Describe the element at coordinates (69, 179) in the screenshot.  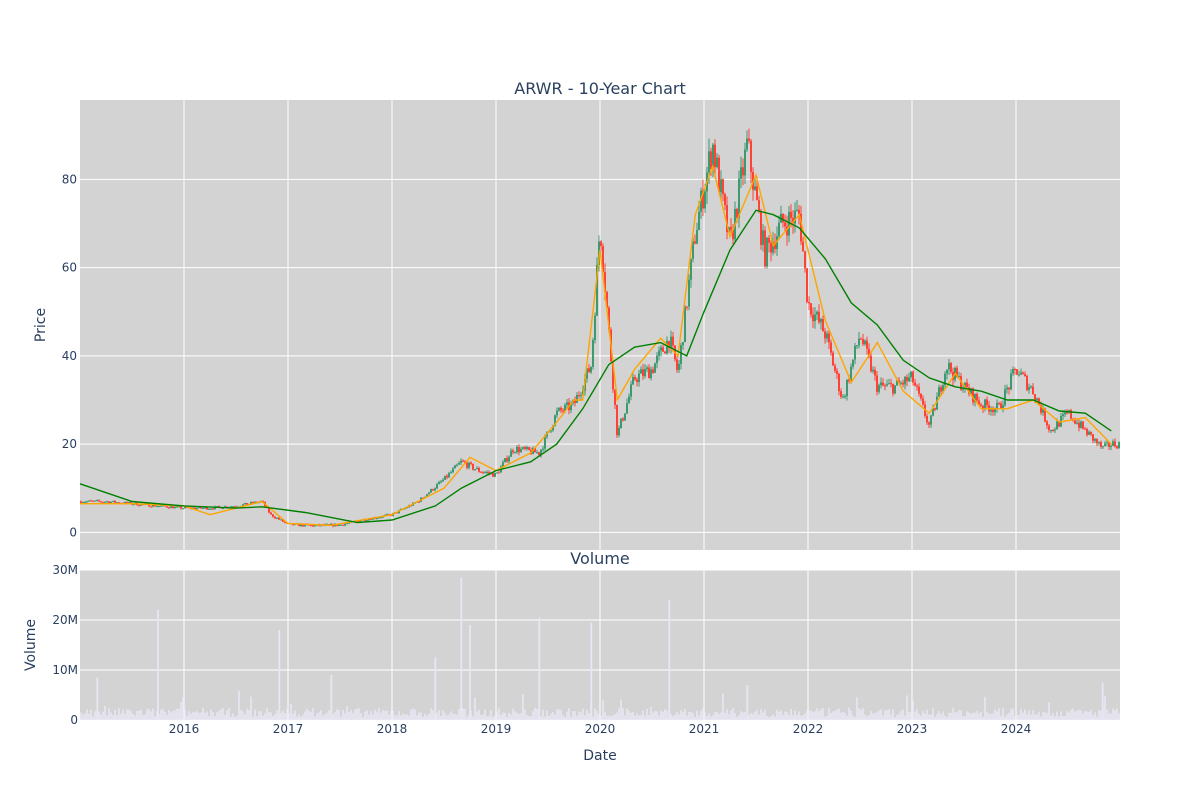
I see `price-y-tick-label: 80` at that location.